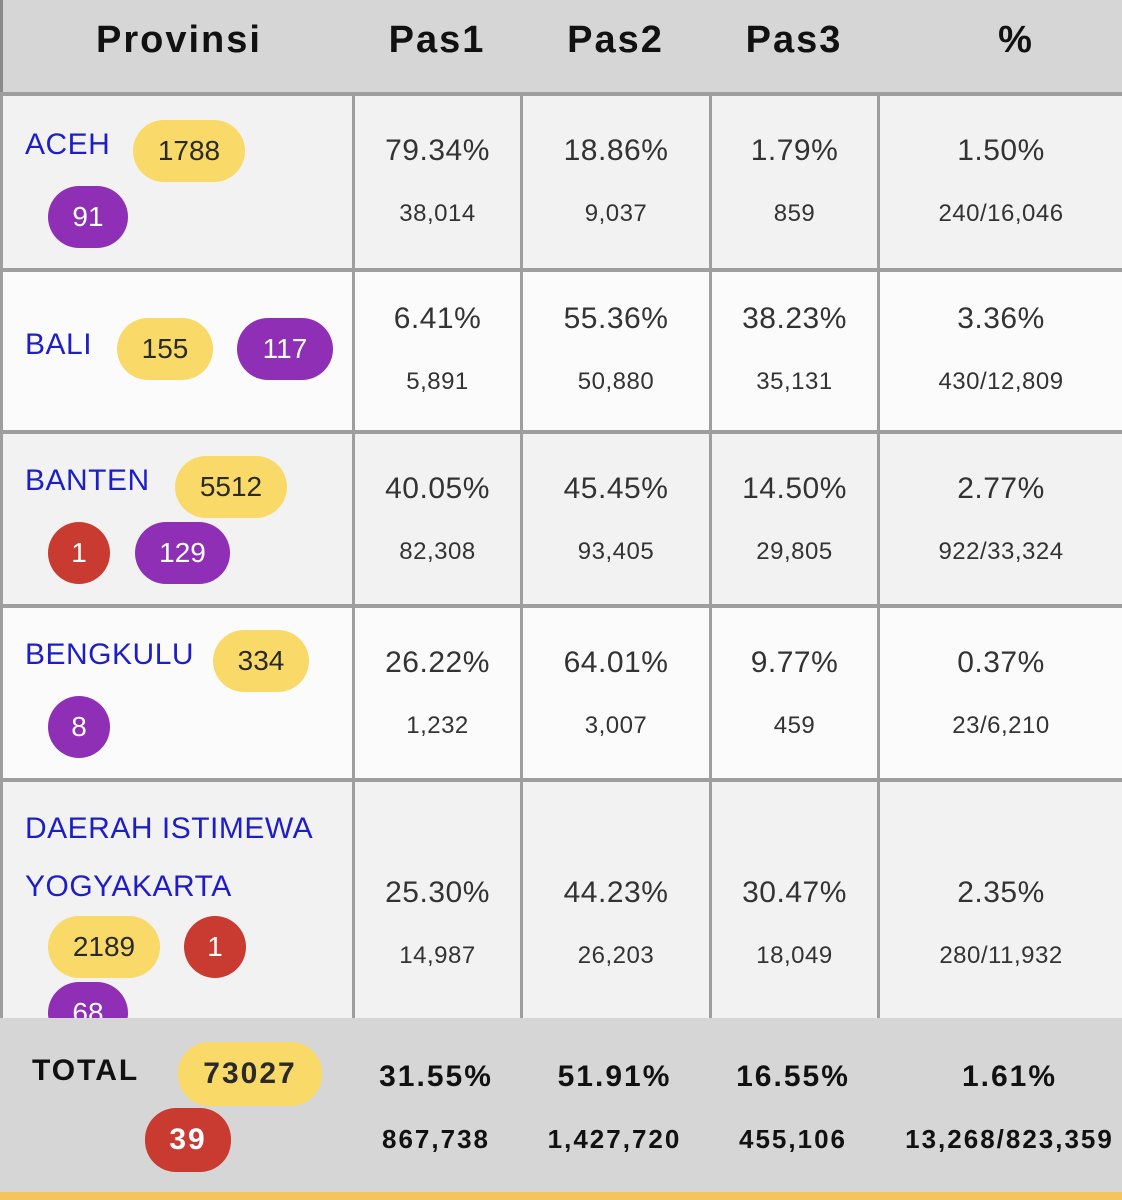 The width and height of the screenshot is (1122, 1200). Describe the element at coordinates (793, 693) in the screenshot. I see `pas3-cell: 9.77% 459` at that location.